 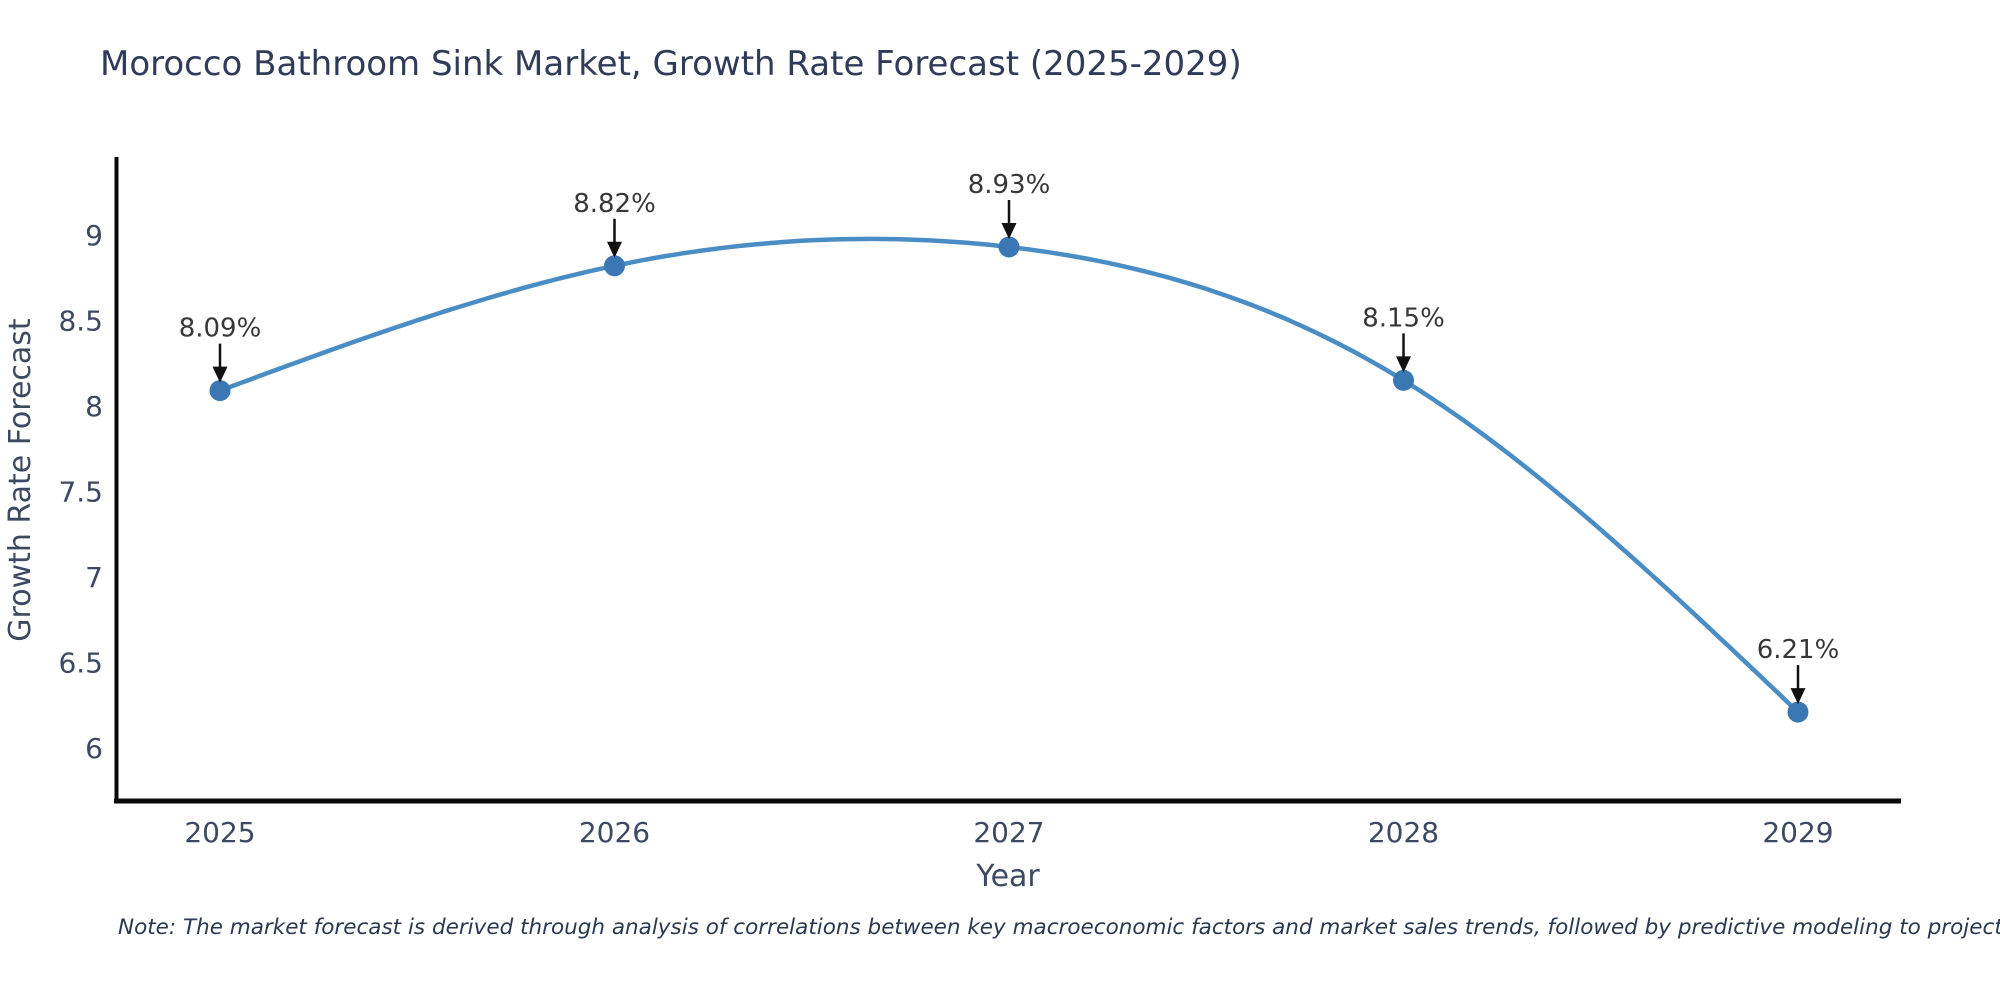 I want to click on data-point-label: 8.09%, so click(x=220, y=329).